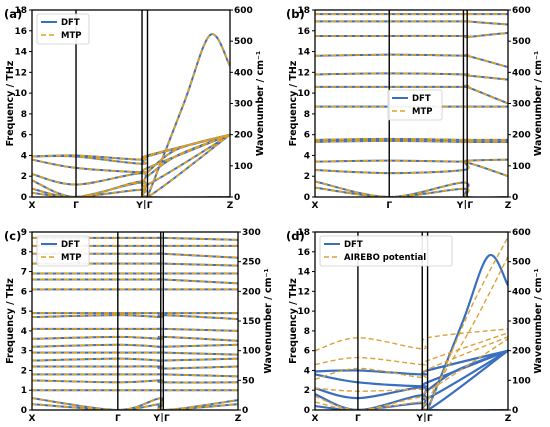  Describe the element at coordinates (24, 273) in the screenshot. I see `y-tick-label: 7` at that location.